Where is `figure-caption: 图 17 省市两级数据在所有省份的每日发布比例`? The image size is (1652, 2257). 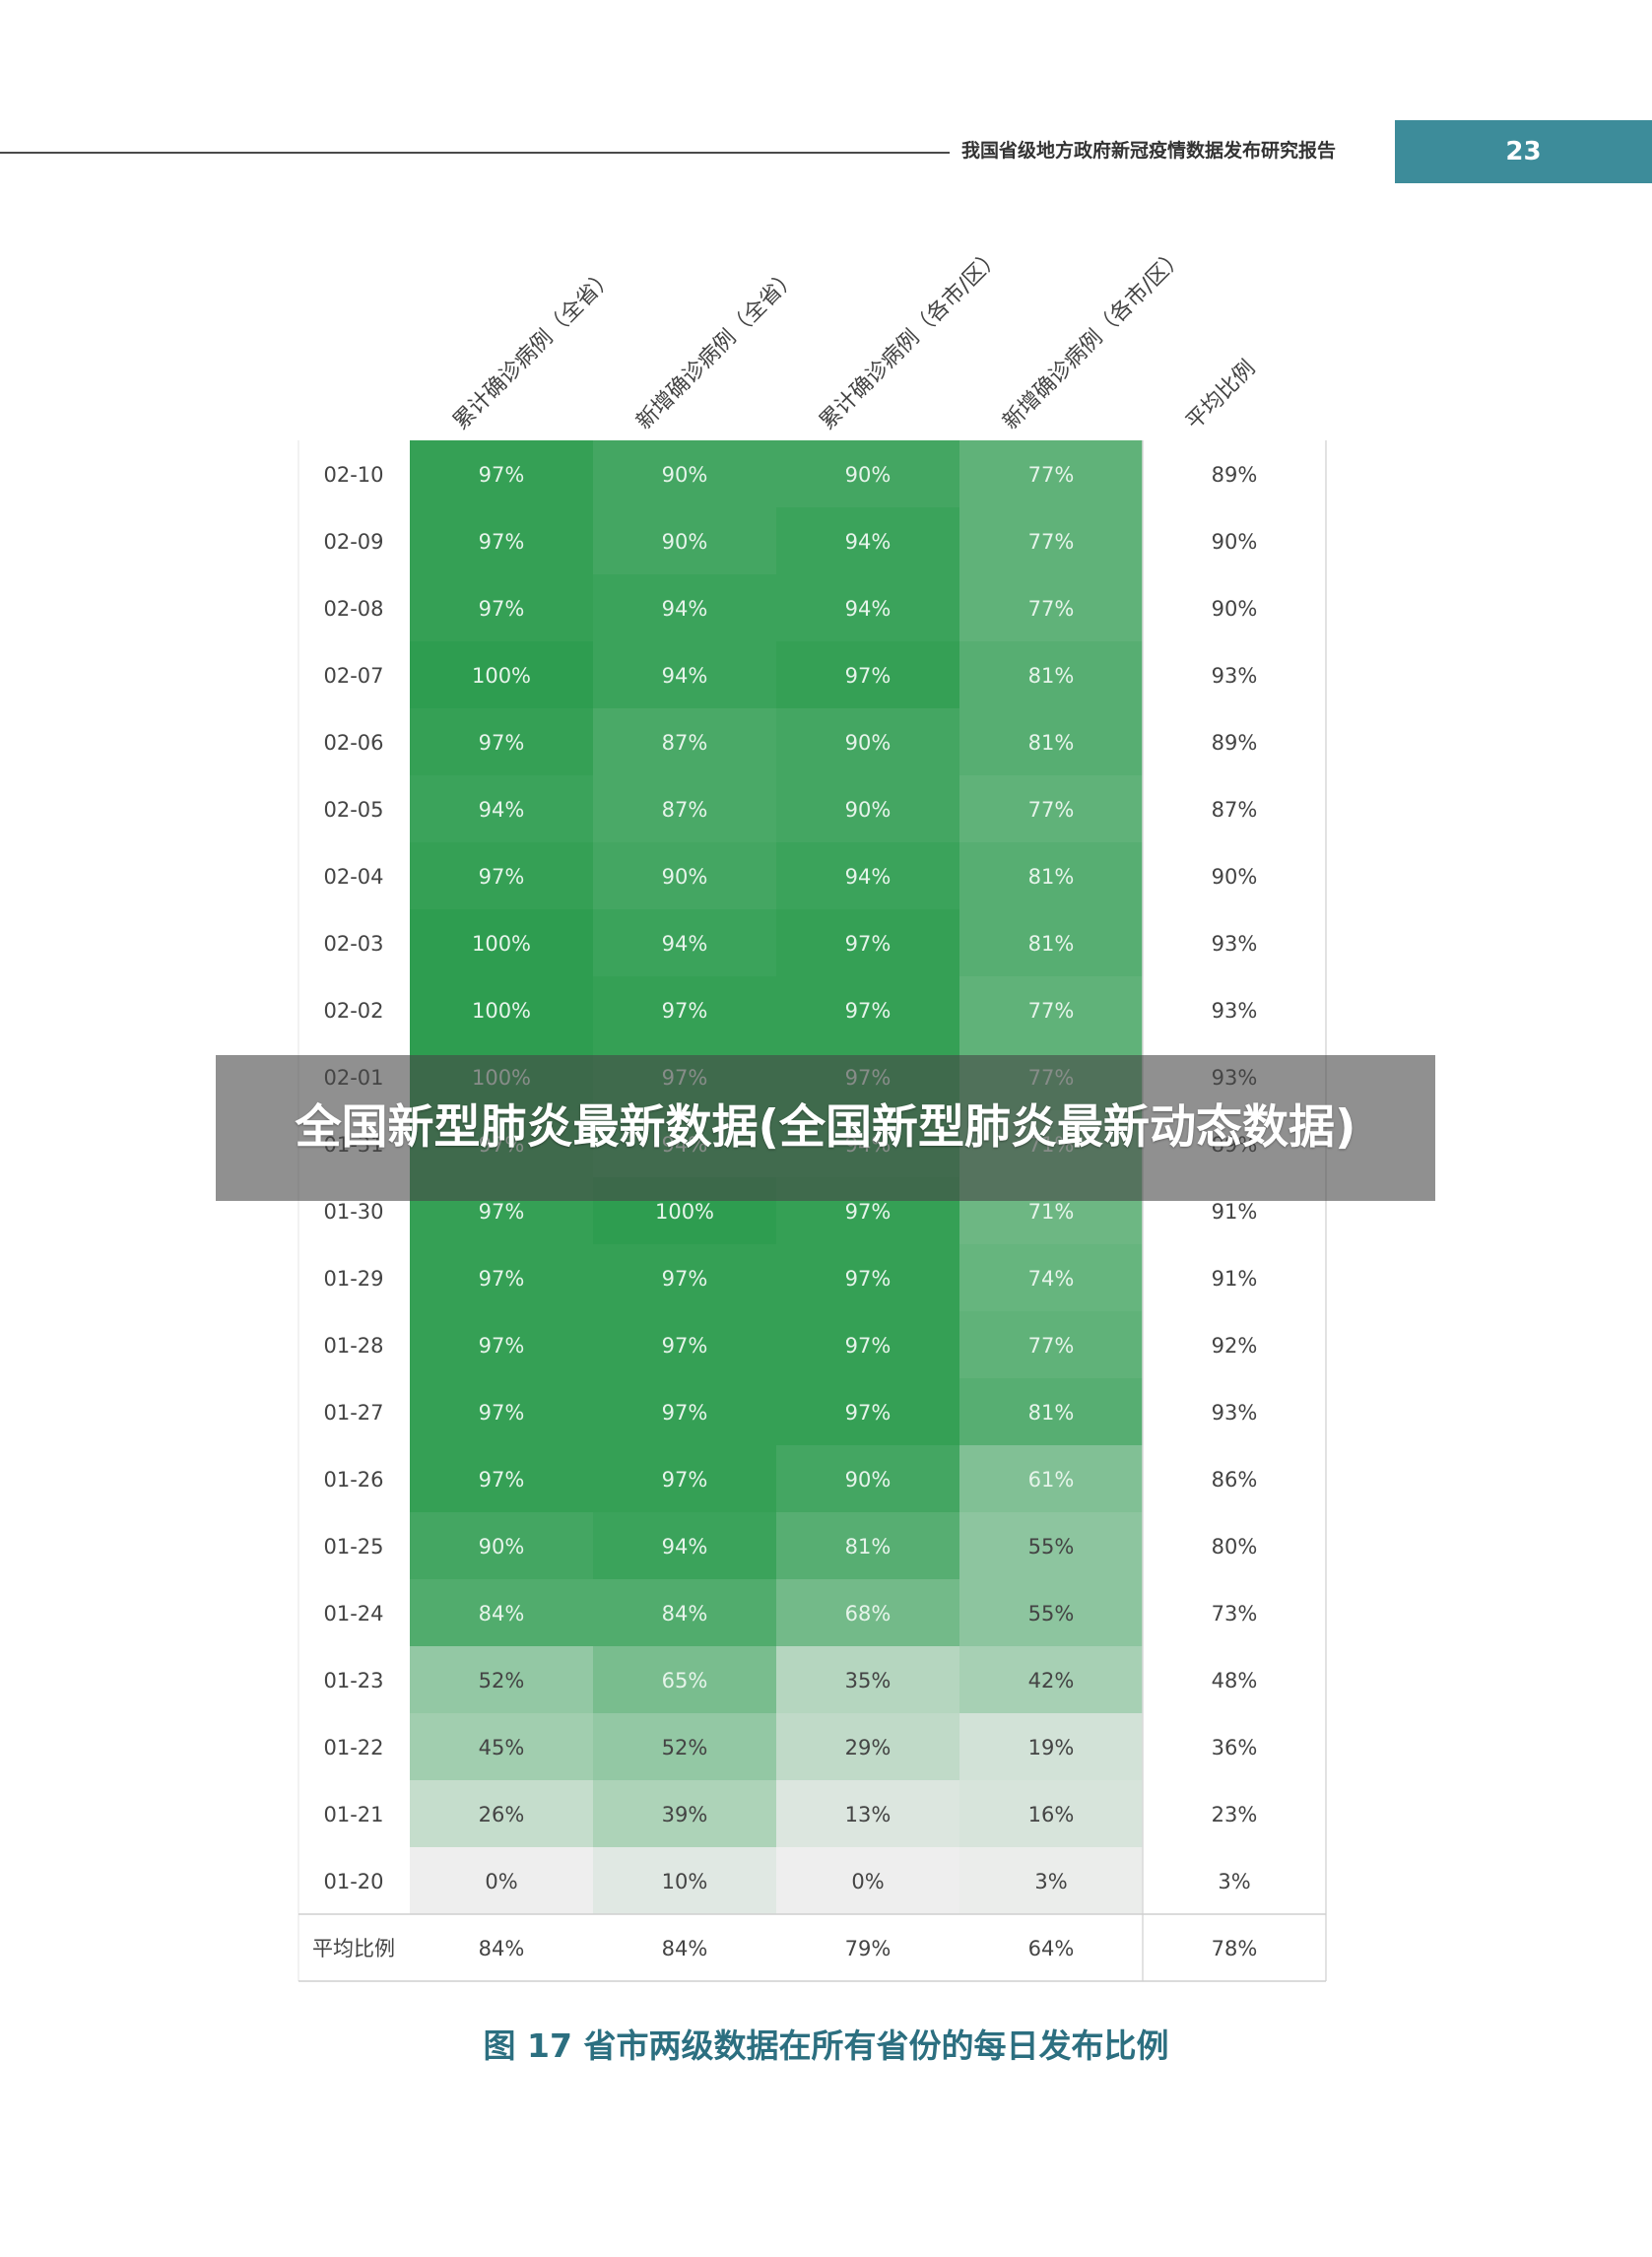
figure-caption: 图 17 省市两级数据在所有省份的每日发布比例 is located at coordinates (826, 2046).